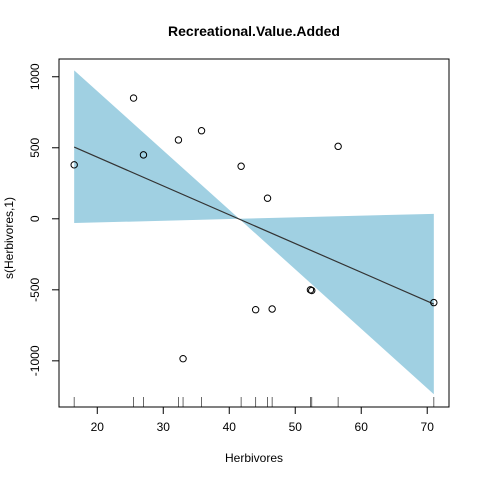 The height and width of the screenshot is (480, 480). What do you see at coordinates (263, 420) in the screenshot?
I see `x-axis: 20 30 40 50 60 70` at bounding box center [263, 420].